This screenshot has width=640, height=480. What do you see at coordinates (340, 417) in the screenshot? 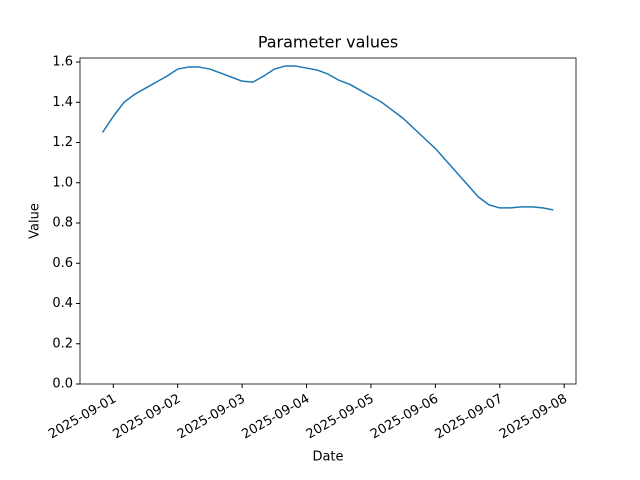
I see `x-tick-label: 2025-09-05` at bounding box center [340, 417].